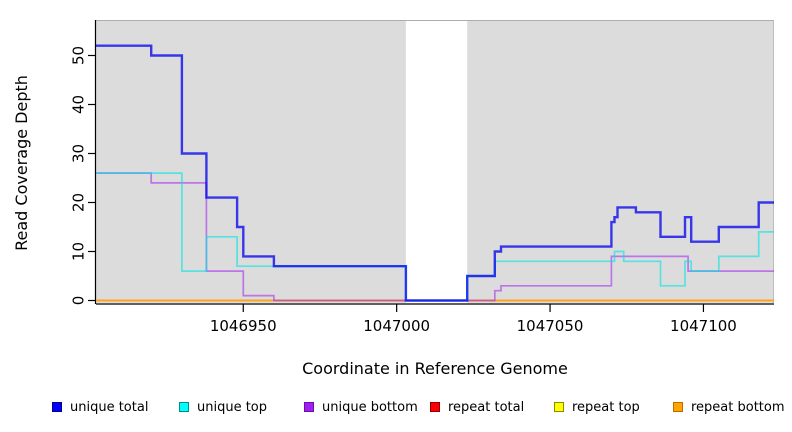 The height and width of the screenshot is (432, 792). Describe the element at coordinates (79, 153) in the screenshot. I see `y-tick-label: 30` at that location.